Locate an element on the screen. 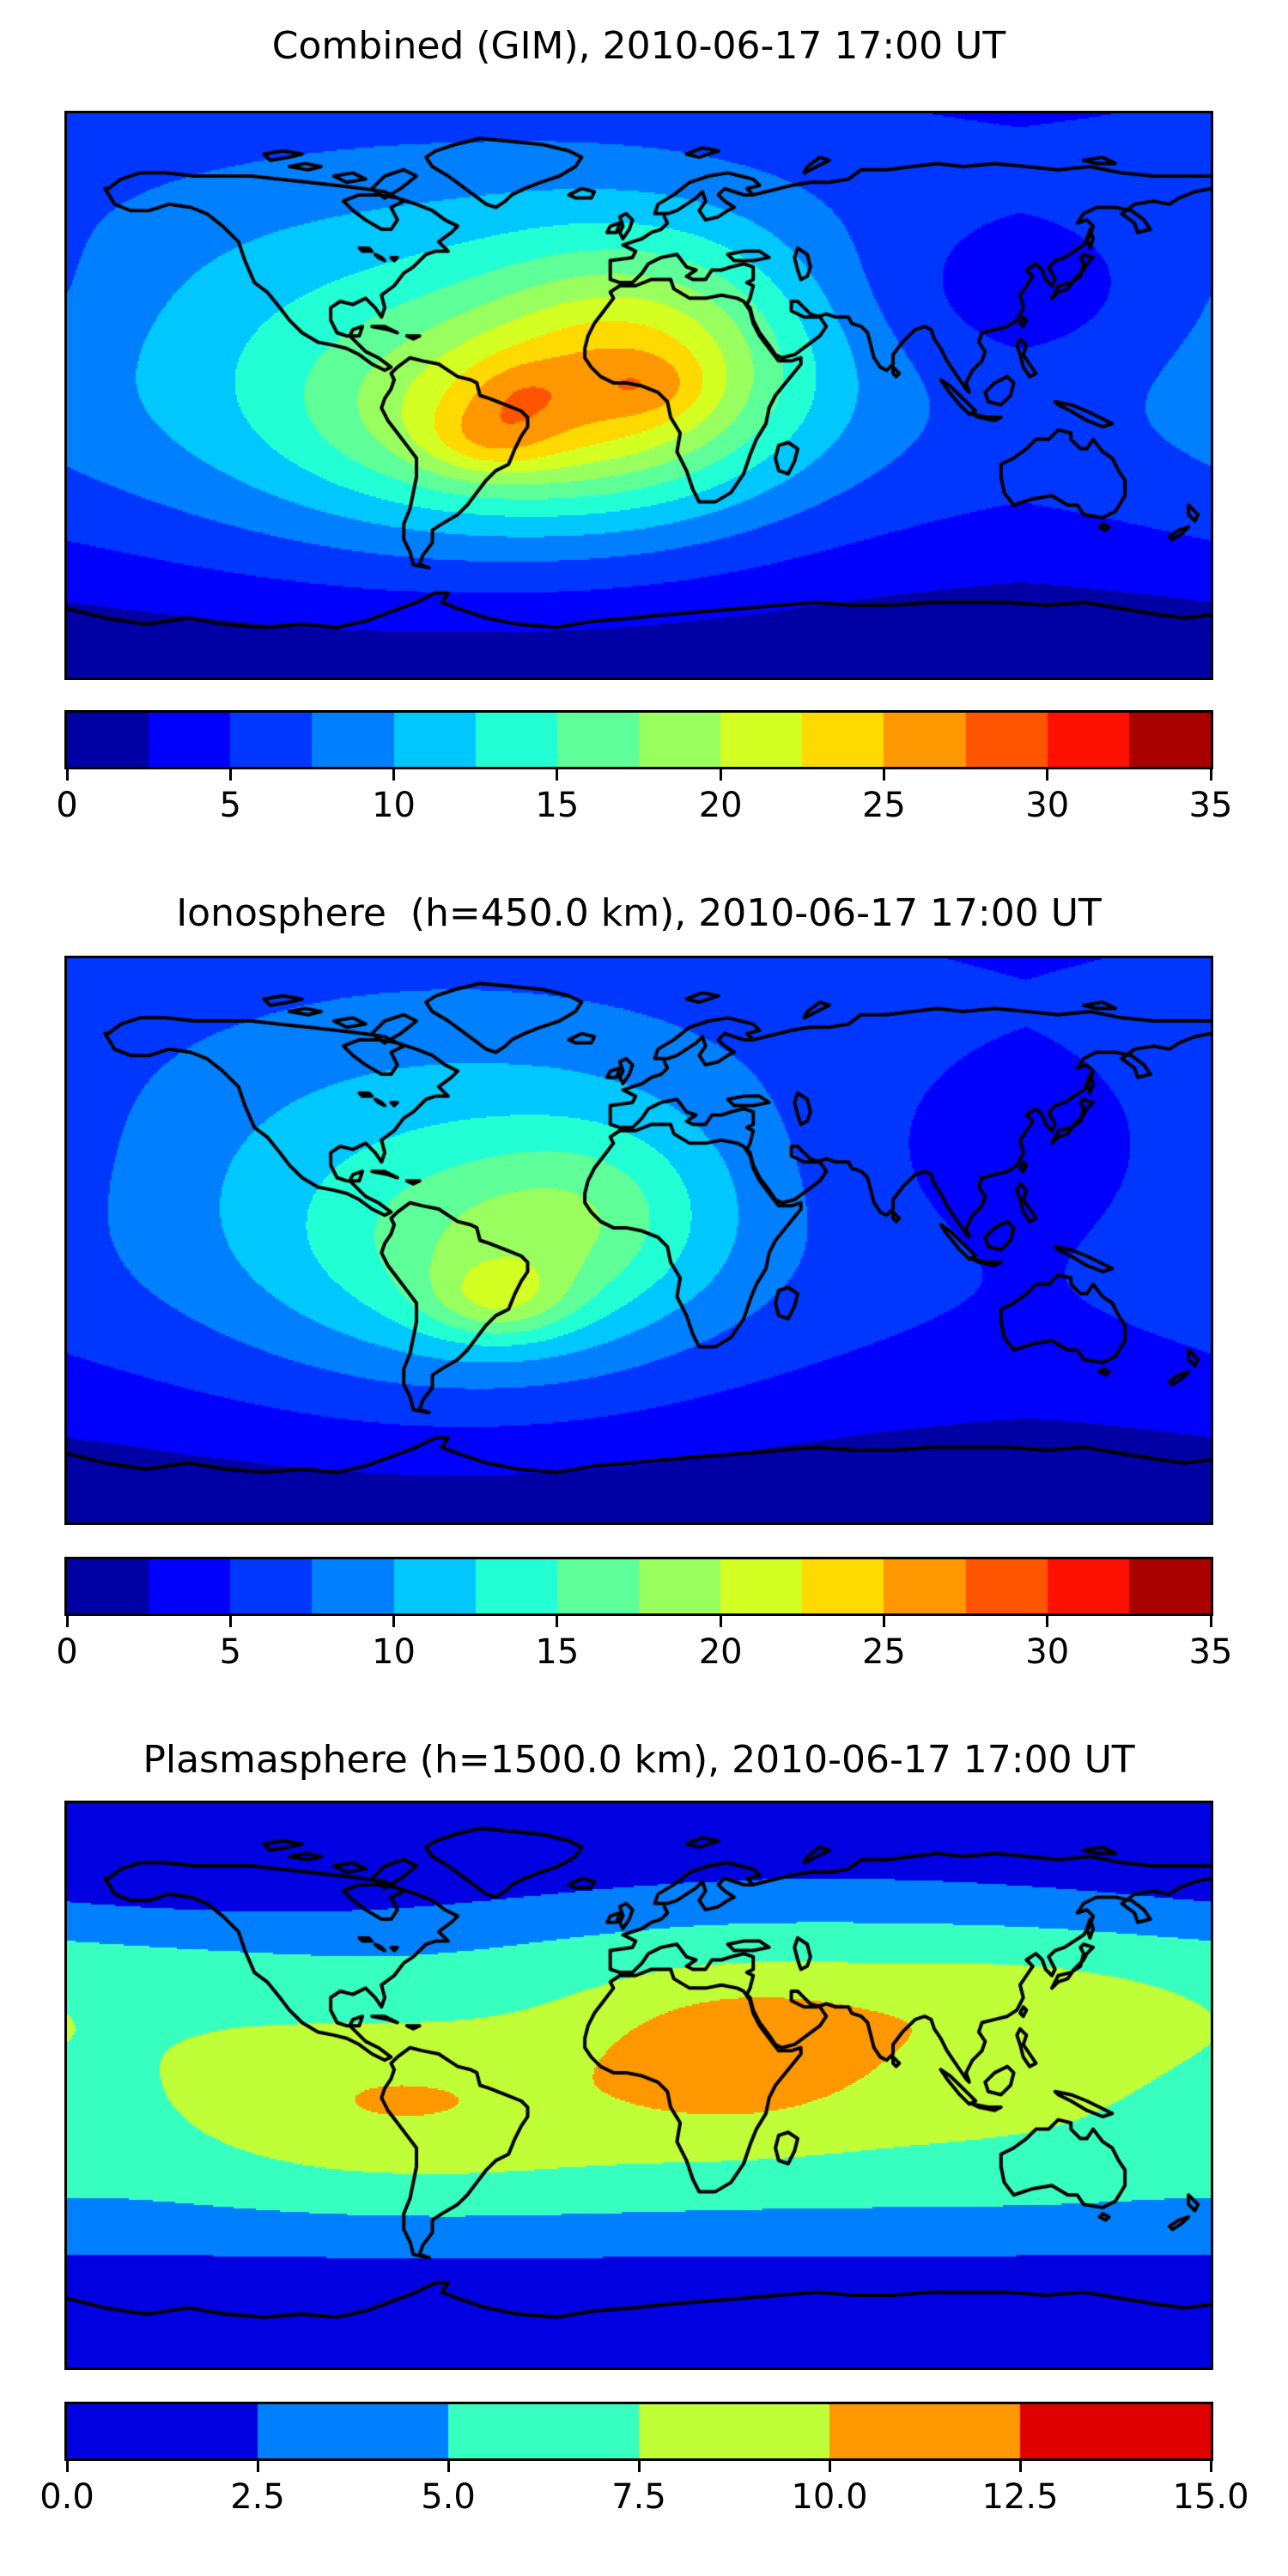 The width and height of the screenshot is (1288, 2576). colorbar-frame-combined is located at coordinates (638, 739).